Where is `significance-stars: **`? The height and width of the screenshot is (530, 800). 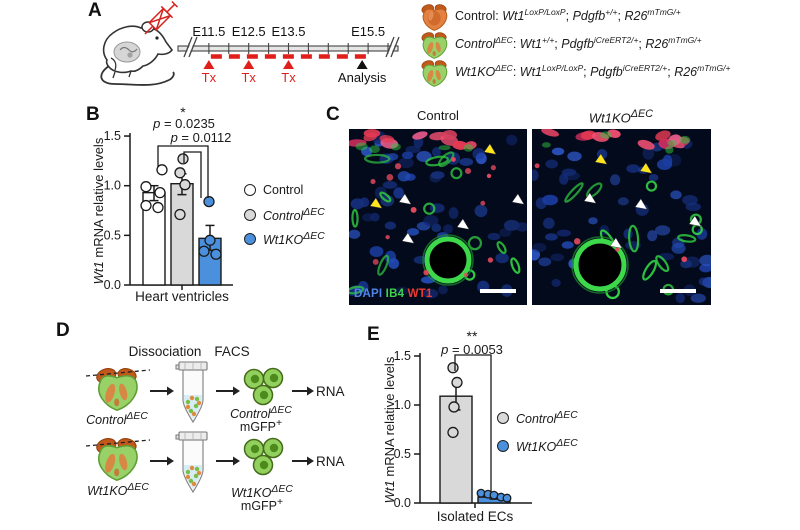
significance-stars: ** is located at coordinates (472, 336).